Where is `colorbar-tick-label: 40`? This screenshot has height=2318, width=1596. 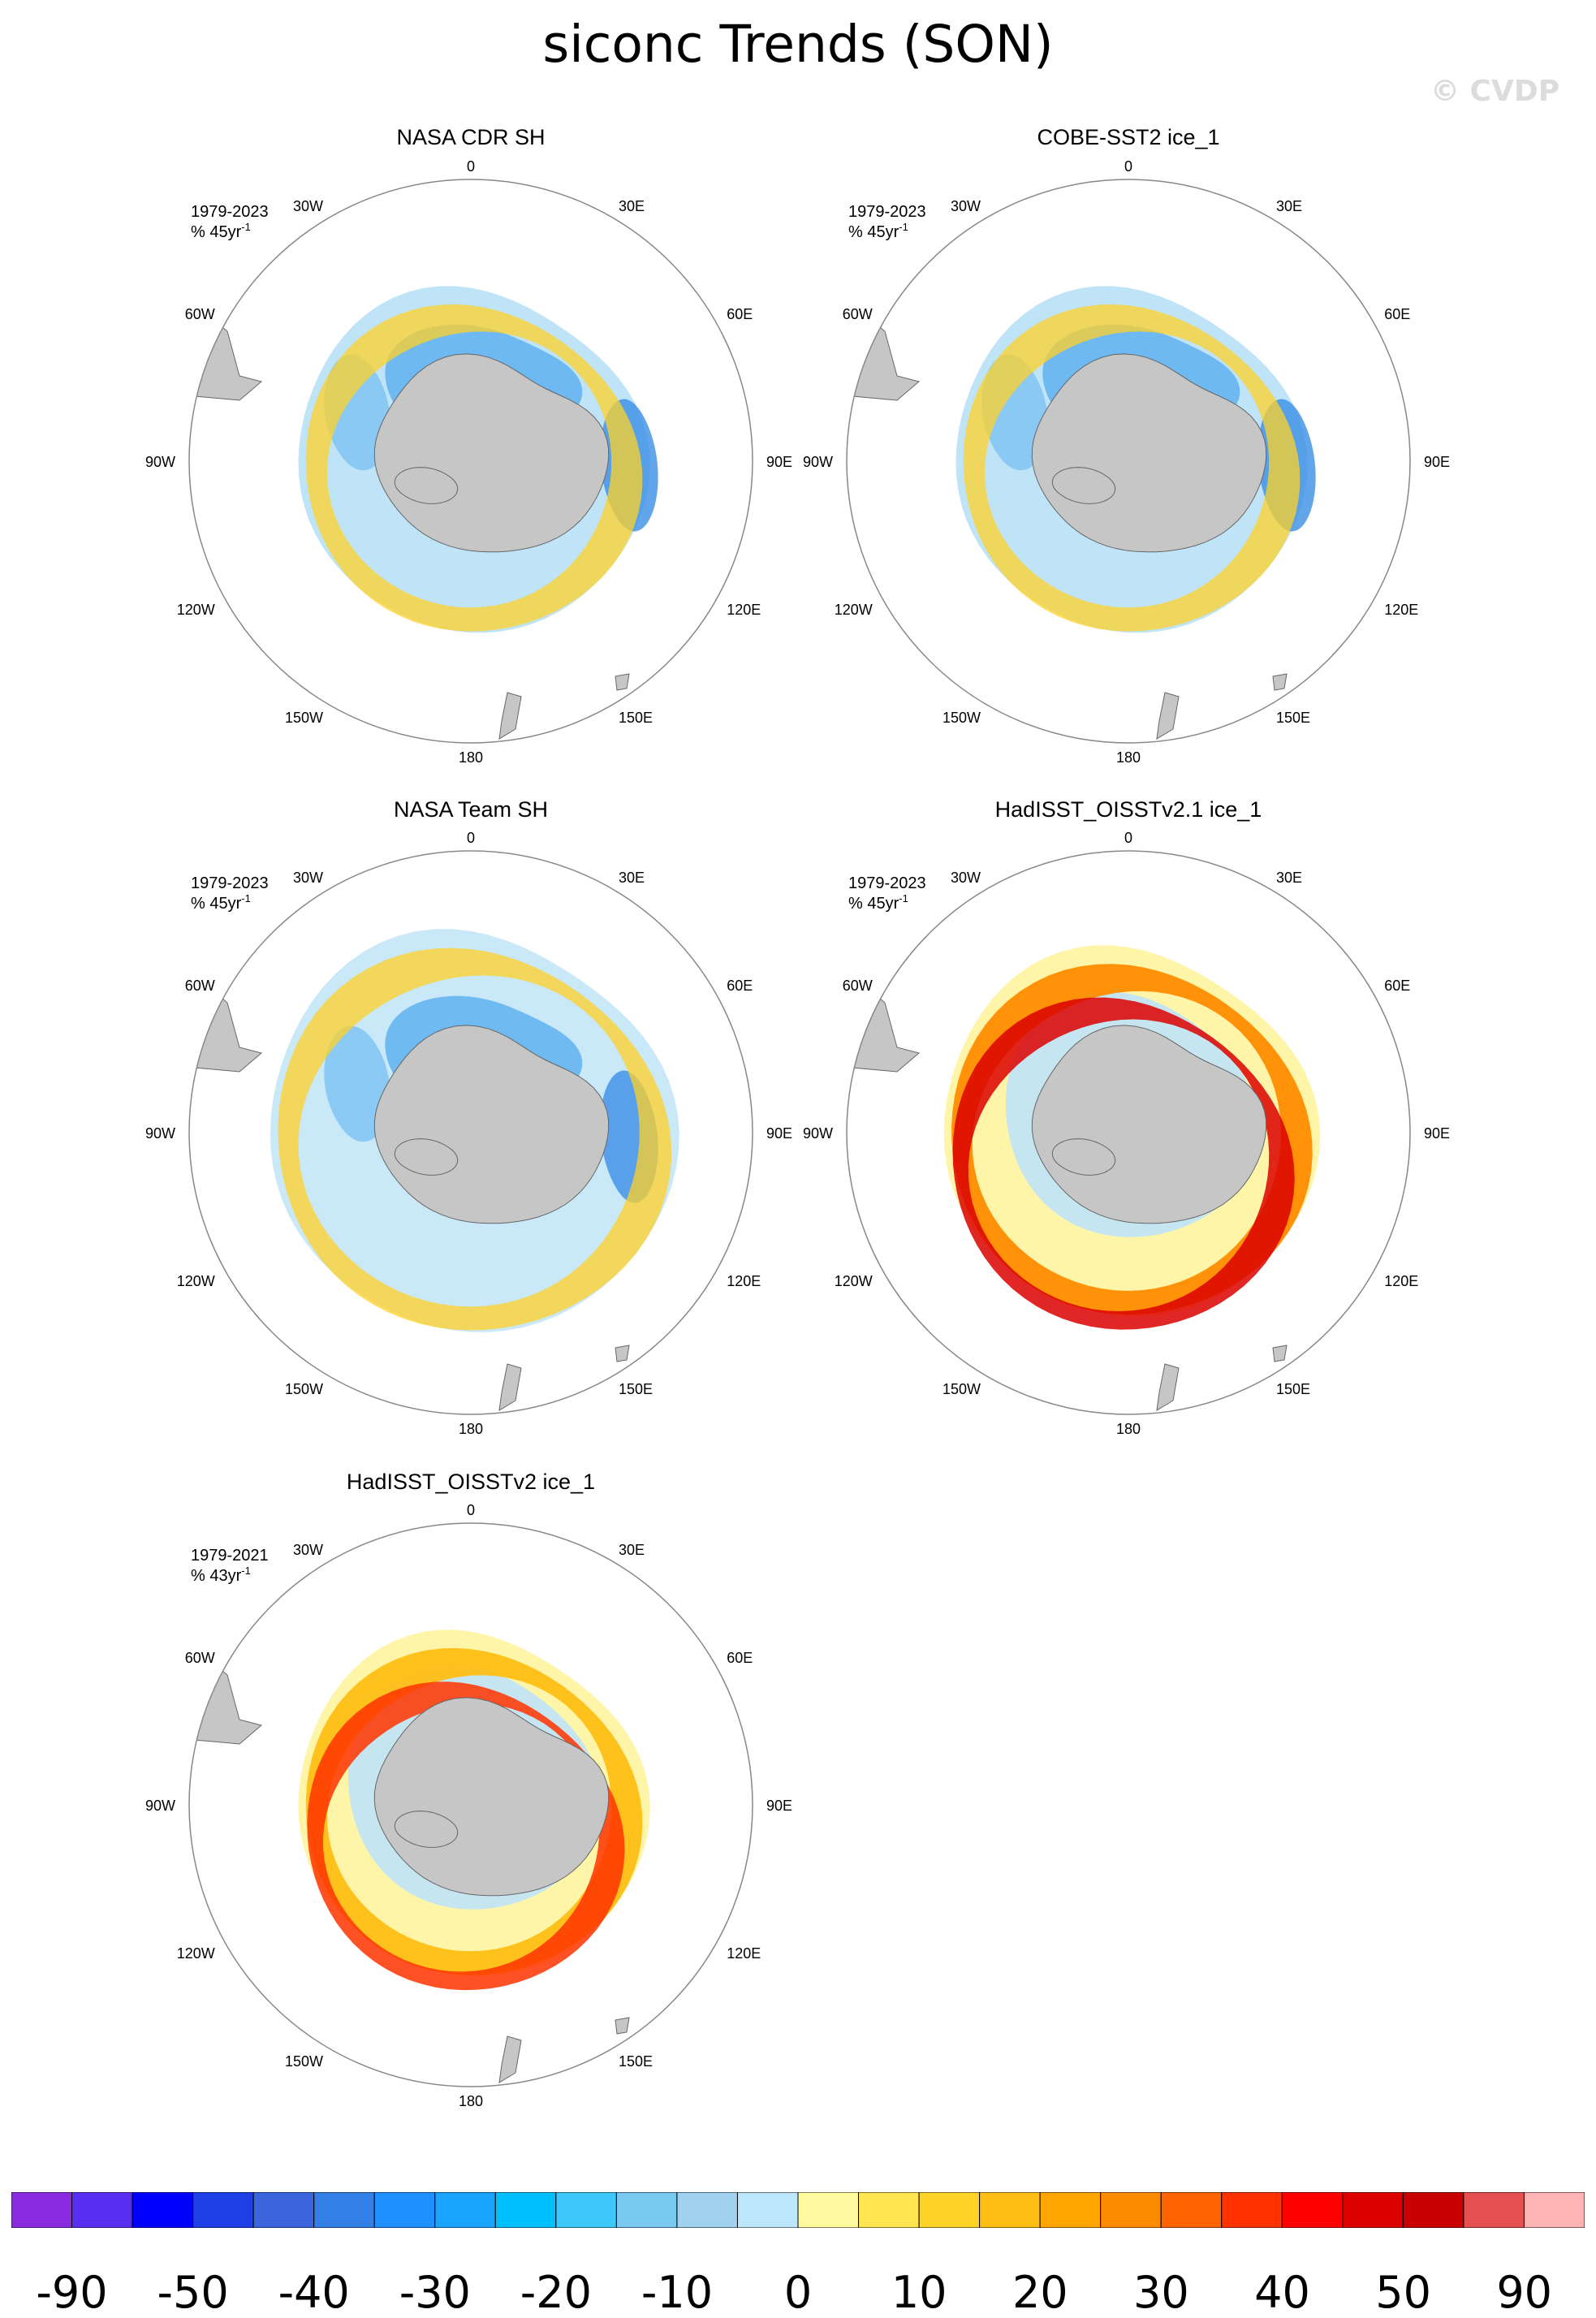
colorbar-tick-label: 40 is located at coordinates (1282, 2292).